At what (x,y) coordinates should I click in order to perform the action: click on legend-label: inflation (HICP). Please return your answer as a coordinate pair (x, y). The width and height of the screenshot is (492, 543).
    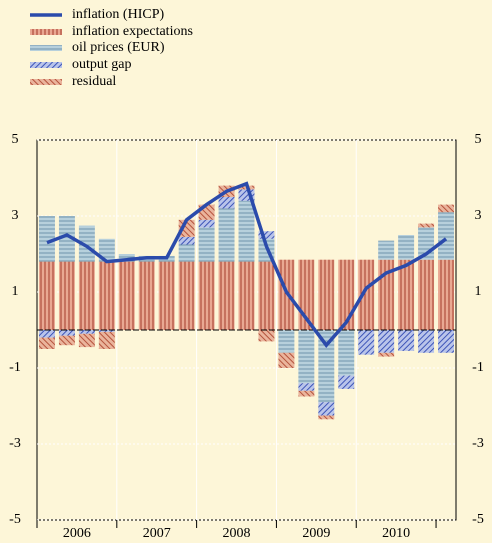
    Looking at the image, I should click on (118, 14).